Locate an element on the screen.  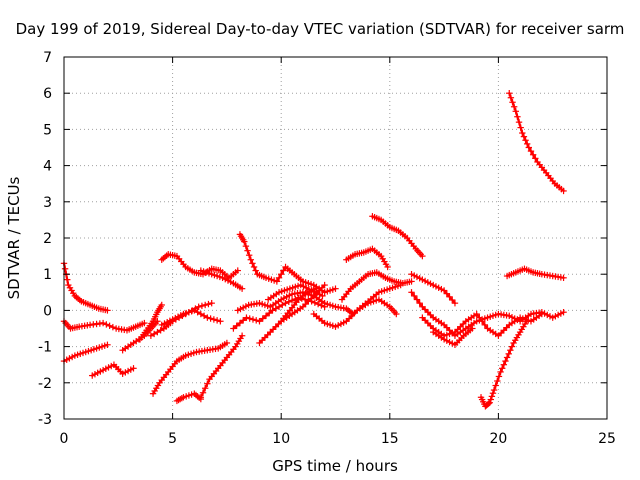
series-s12 is located at coordinates (199, 266).